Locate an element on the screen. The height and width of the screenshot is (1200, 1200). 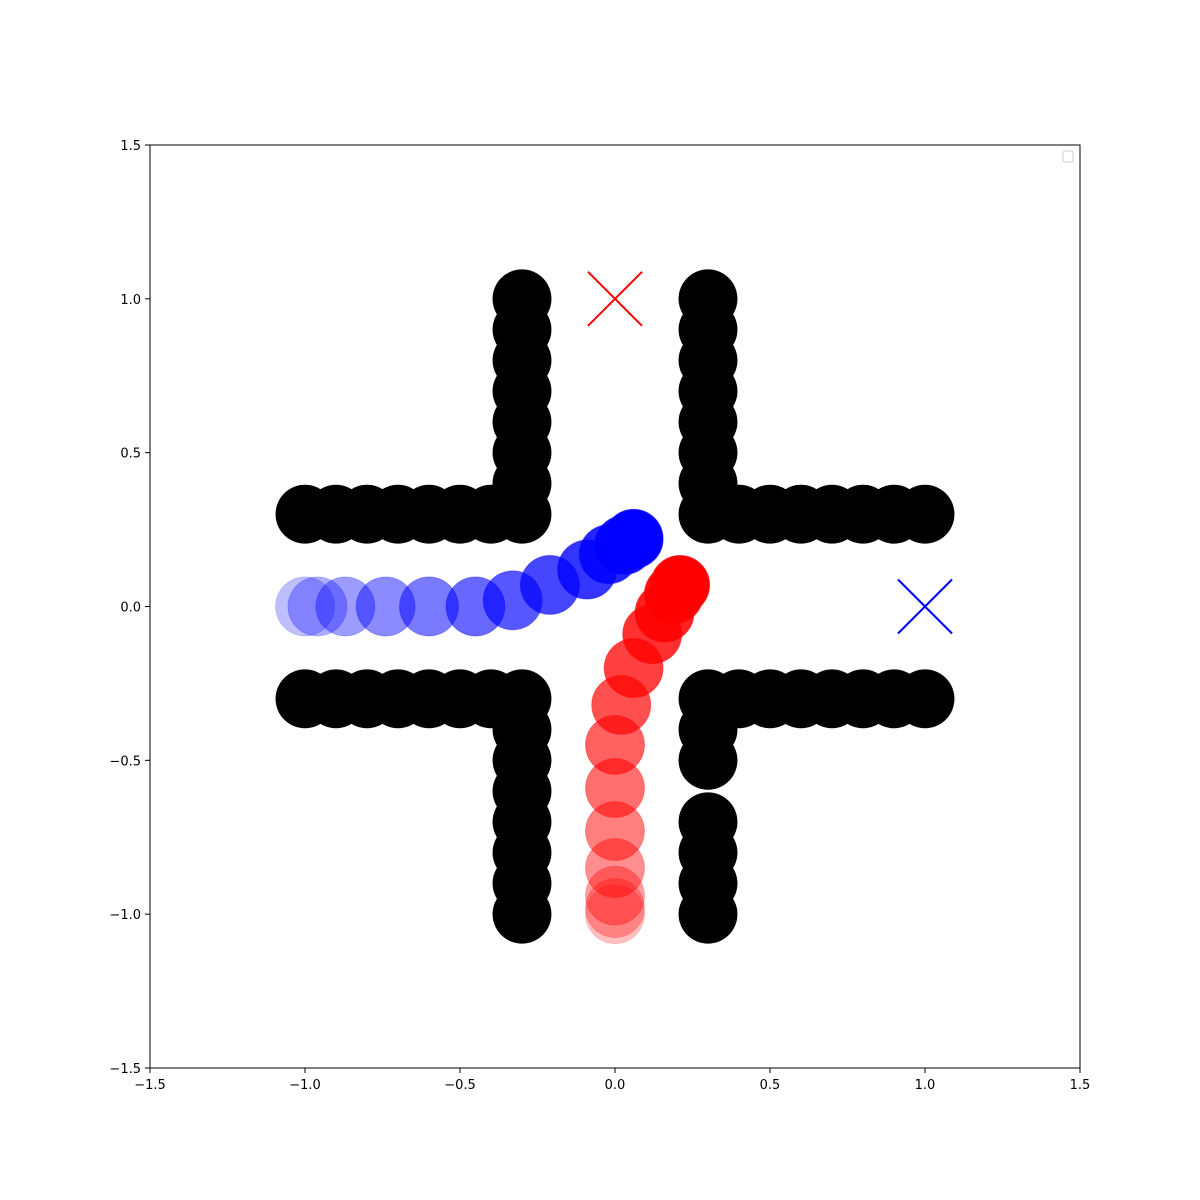
y-tick-label: −0.5 is located at coordinates (125, 761).